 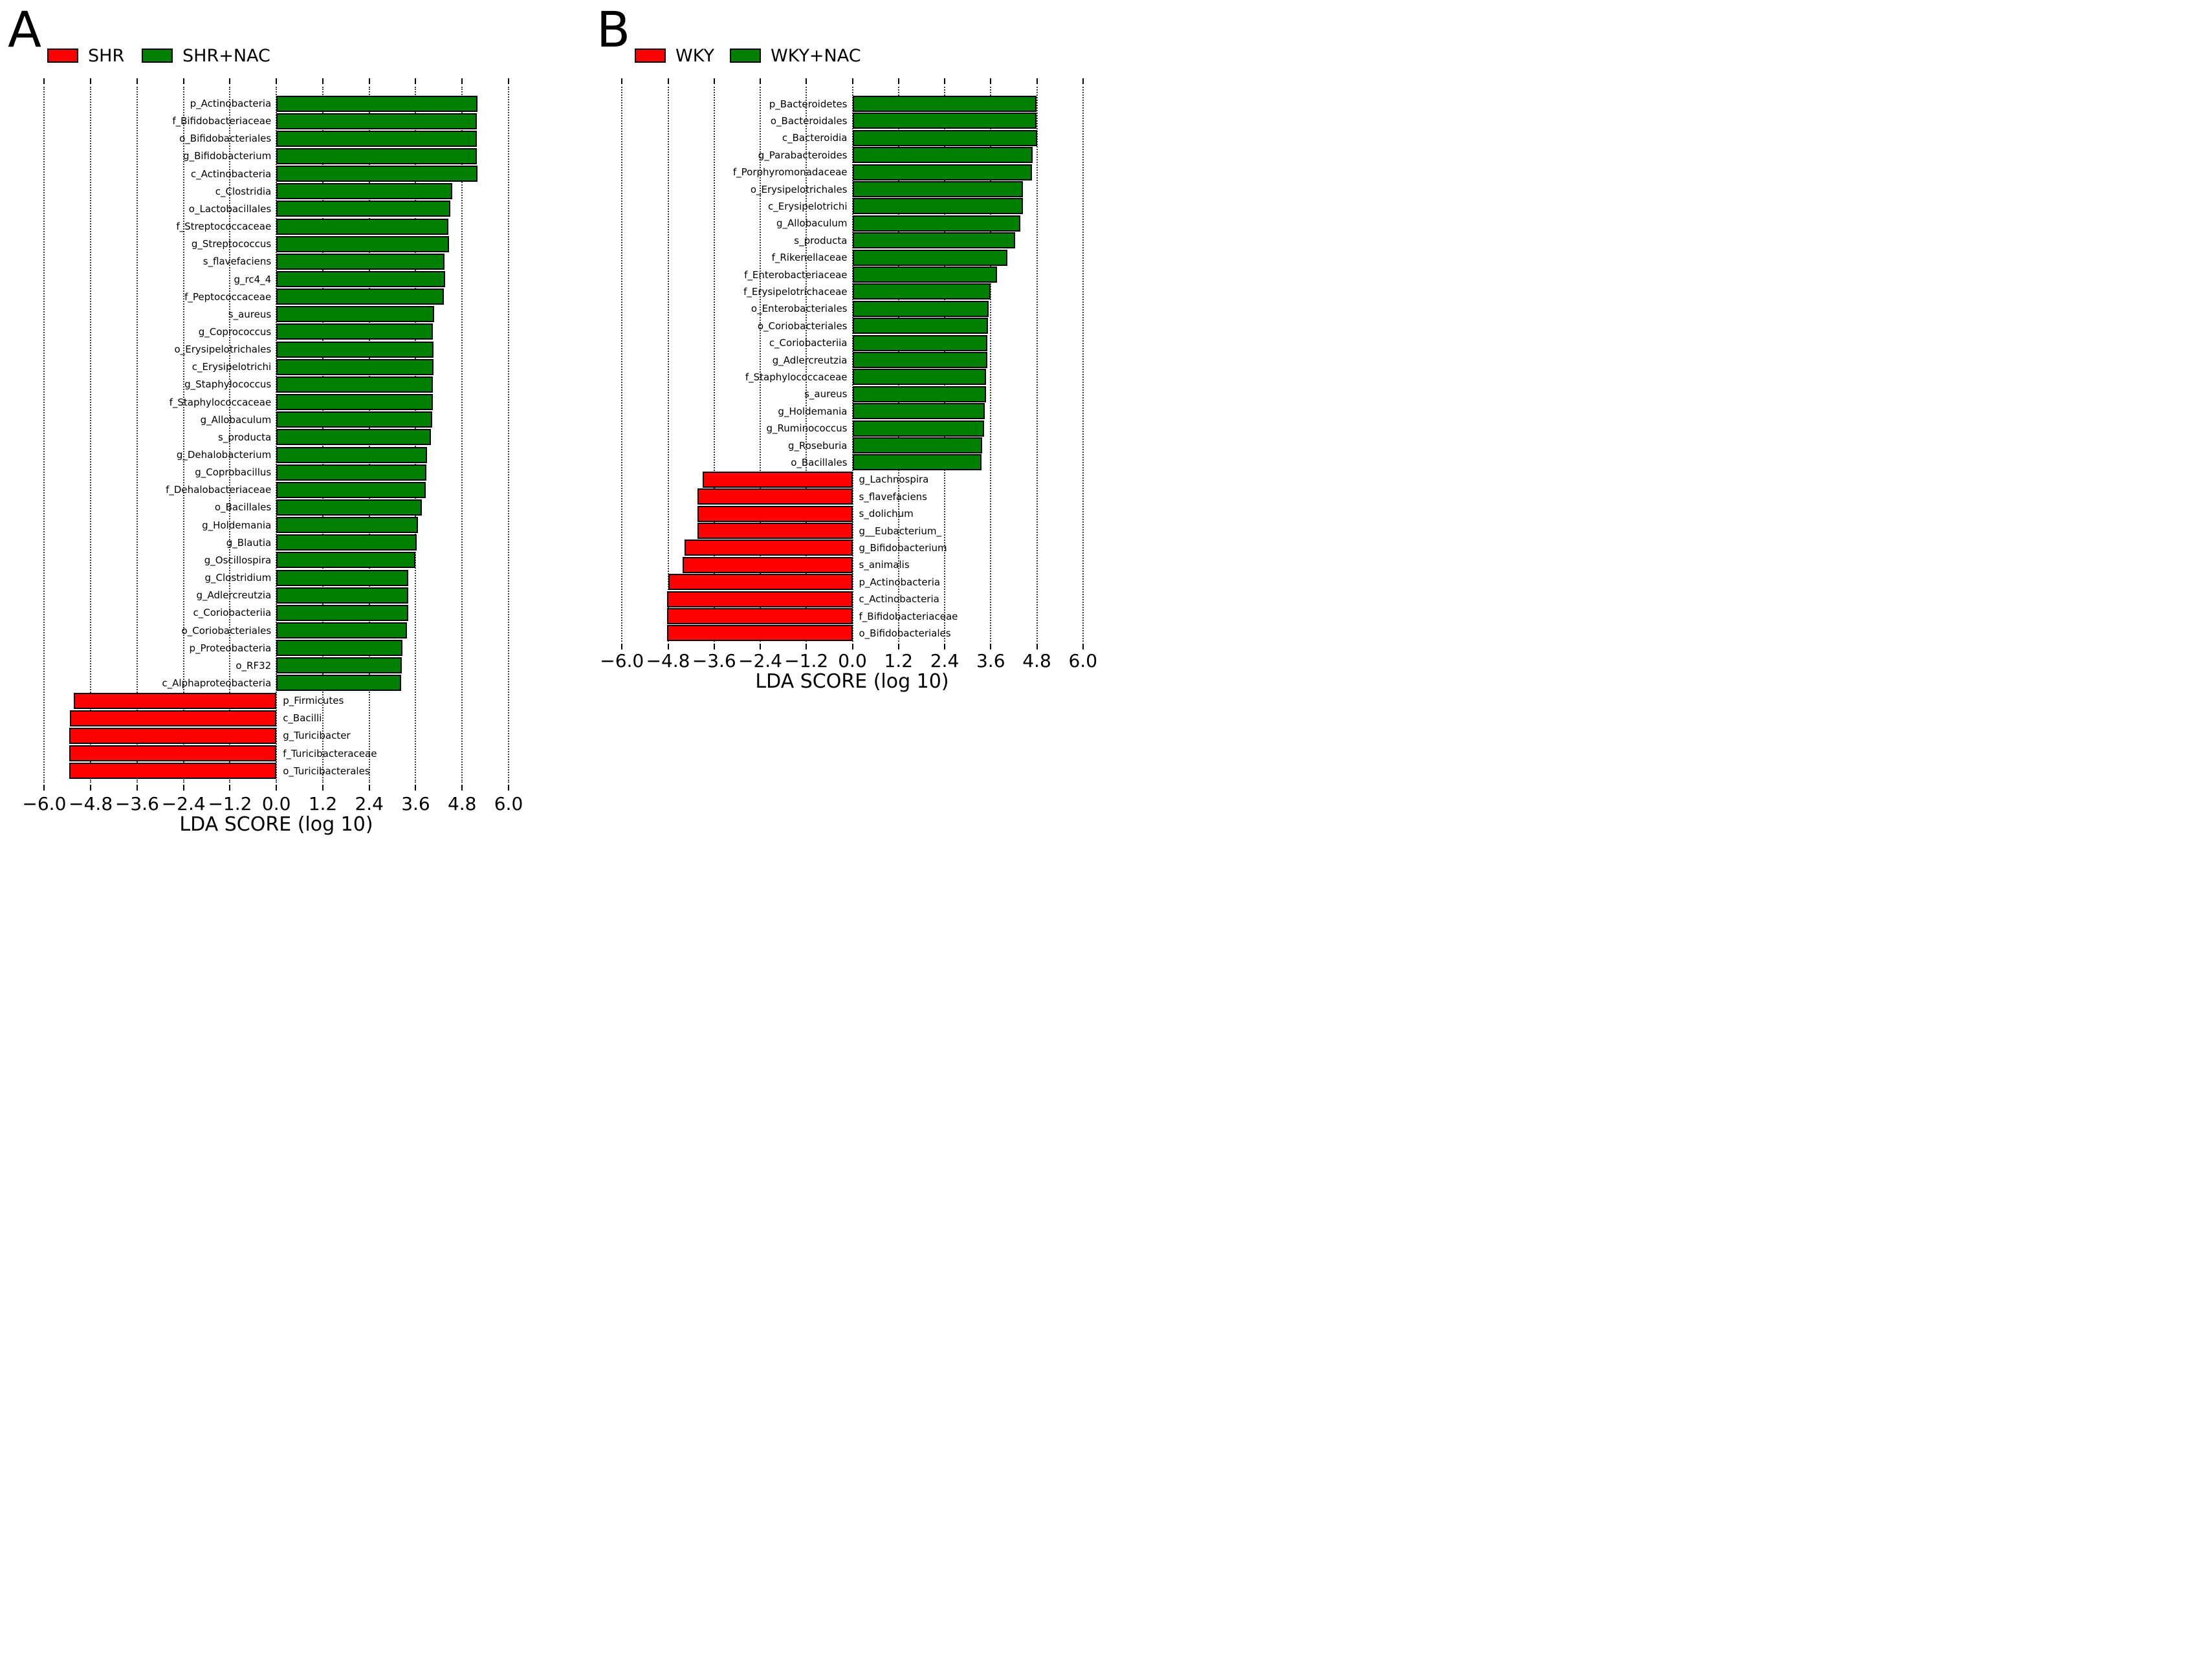 I want to click on taxon-label: g_Oscillospira, so click(x=238, y=560).